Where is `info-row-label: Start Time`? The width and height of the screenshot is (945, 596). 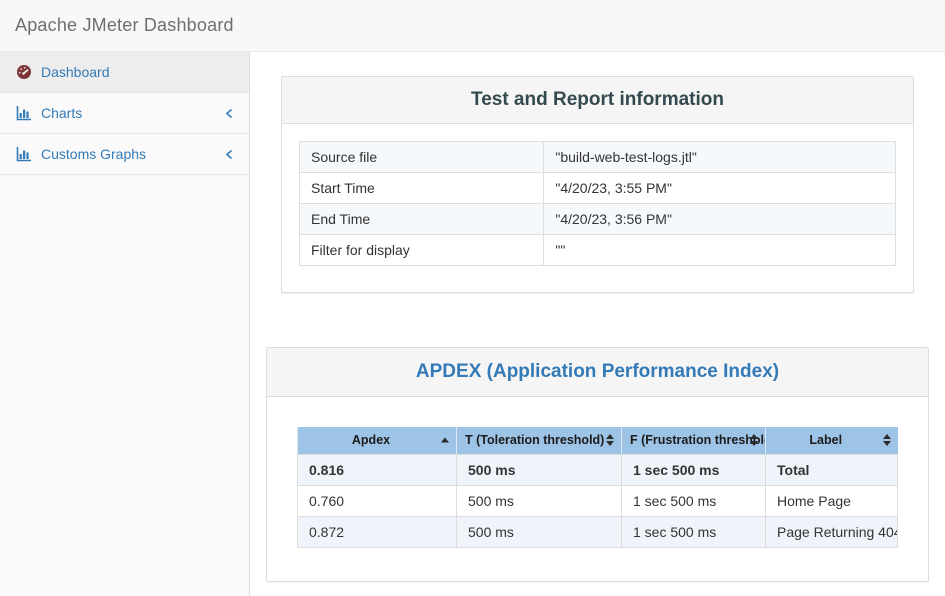 info-row-label: Start Time is located at coordinates (421, 188).